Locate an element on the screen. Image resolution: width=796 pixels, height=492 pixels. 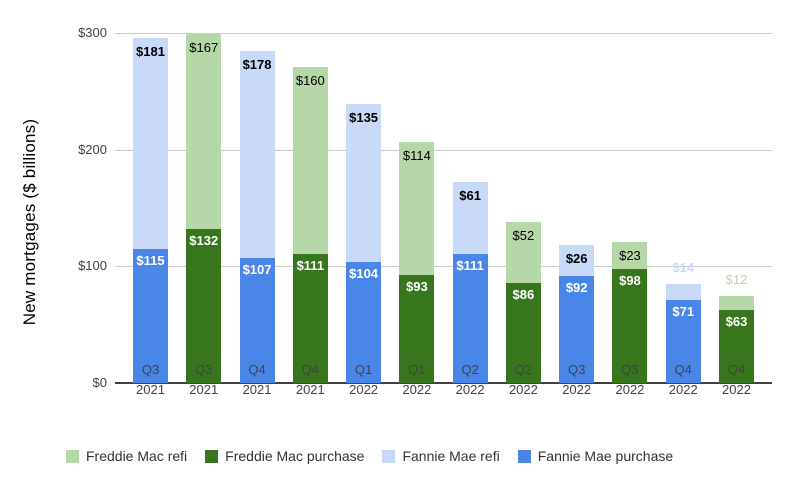
refi-value-label: $181 is located at coordinates (150, 51).